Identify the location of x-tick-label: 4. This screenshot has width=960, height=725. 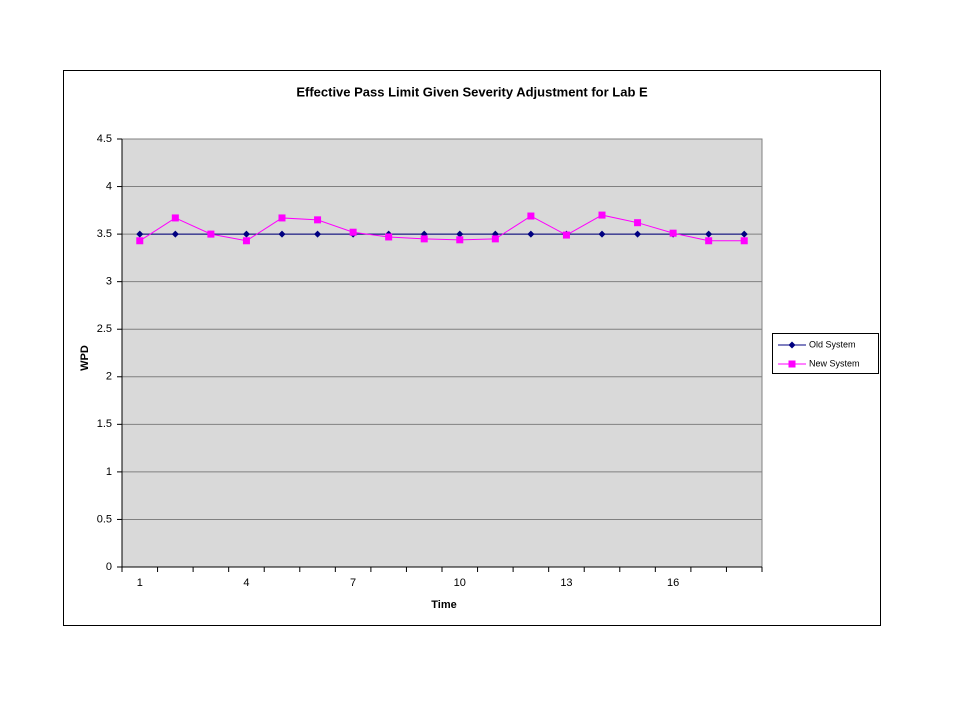
(246, 583).